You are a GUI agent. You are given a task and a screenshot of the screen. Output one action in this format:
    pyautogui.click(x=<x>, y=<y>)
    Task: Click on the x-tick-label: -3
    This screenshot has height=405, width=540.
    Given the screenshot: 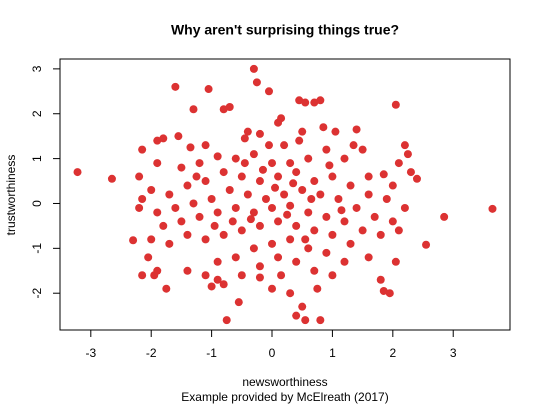 What is the action you would take?
    pyautogui.click(x=90, y=353)
    